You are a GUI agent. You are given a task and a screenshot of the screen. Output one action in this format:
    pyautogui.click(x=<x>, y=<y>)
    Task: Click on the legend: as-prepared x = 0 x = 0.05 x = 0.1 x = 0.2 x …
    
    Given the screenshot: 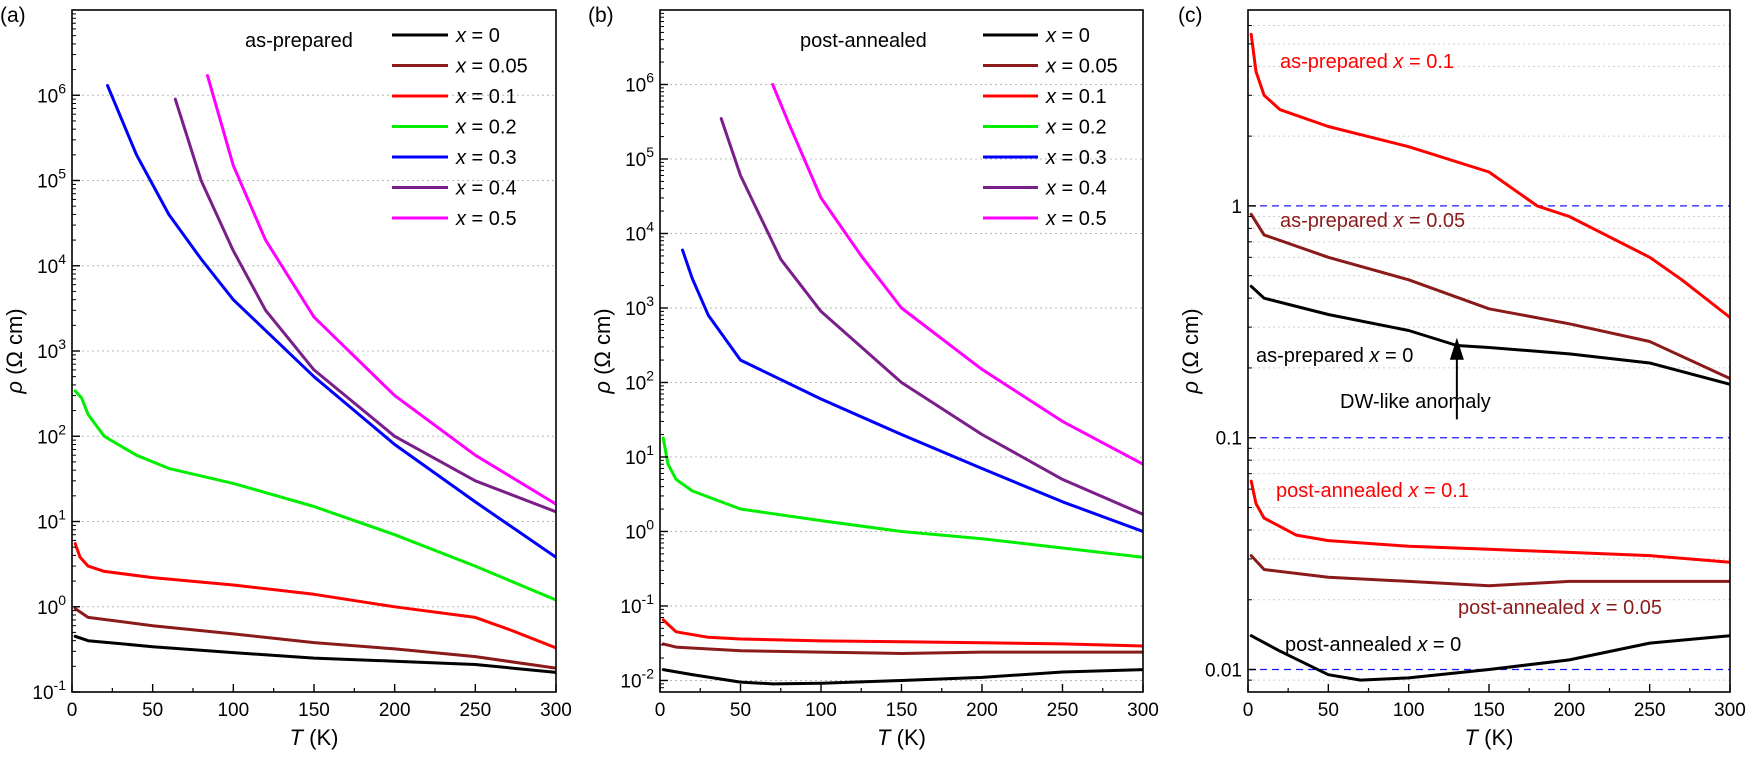 What is the action you would take?
    pyautogui.click(x=386, y=127)
    